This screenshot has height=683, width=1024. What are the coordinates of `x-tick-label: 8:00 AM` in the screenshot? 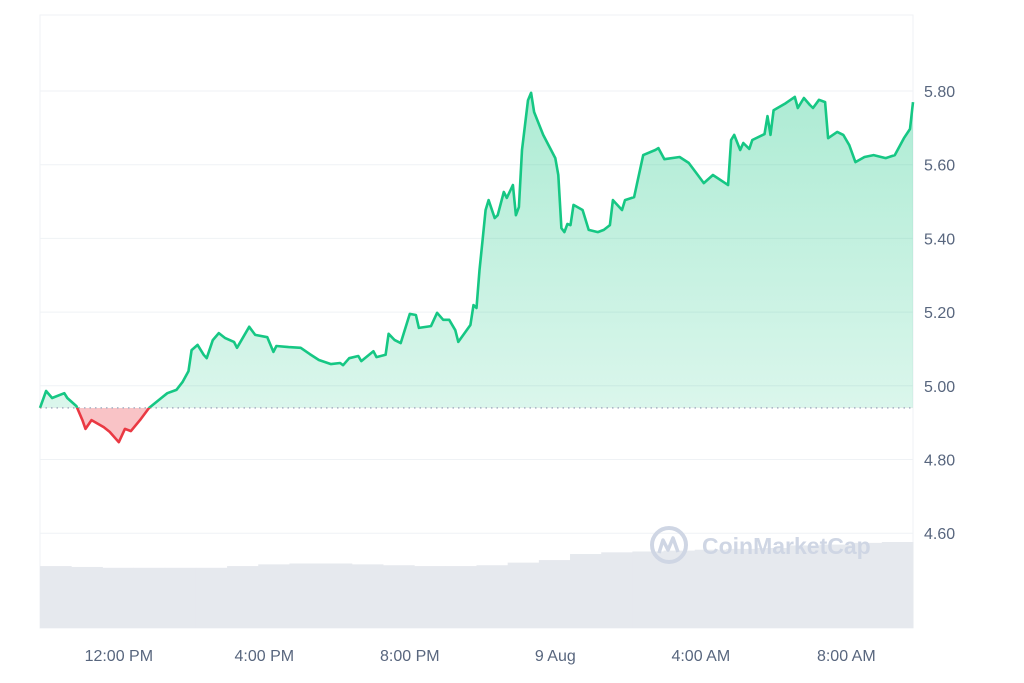 It's located at (846, 656).